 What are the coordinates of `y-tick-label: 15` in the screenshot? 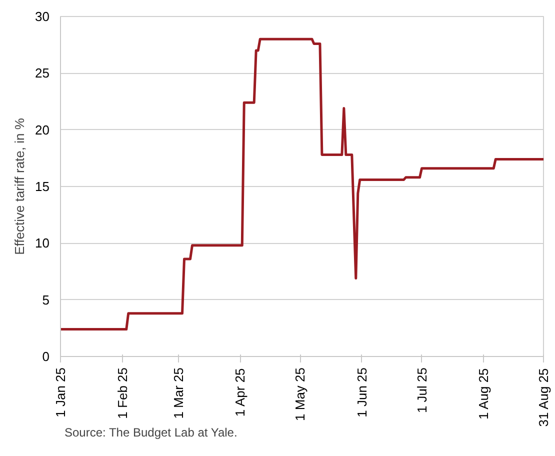 It's located at (42, 186).